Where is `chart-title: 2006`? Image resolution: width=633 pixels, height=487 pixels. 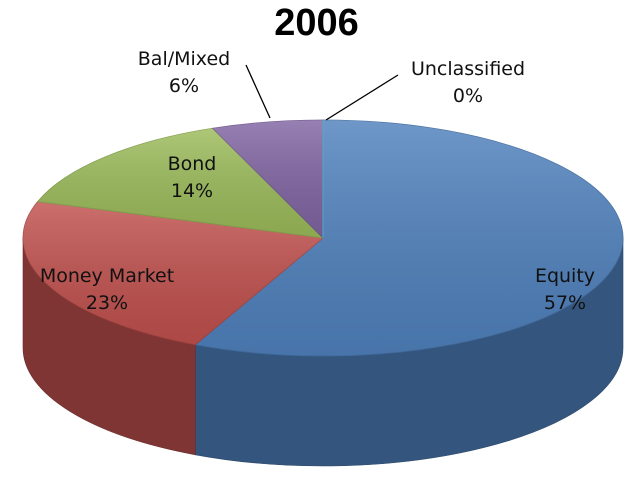 chart-title: 2006 is located at coordinates (316, 23).